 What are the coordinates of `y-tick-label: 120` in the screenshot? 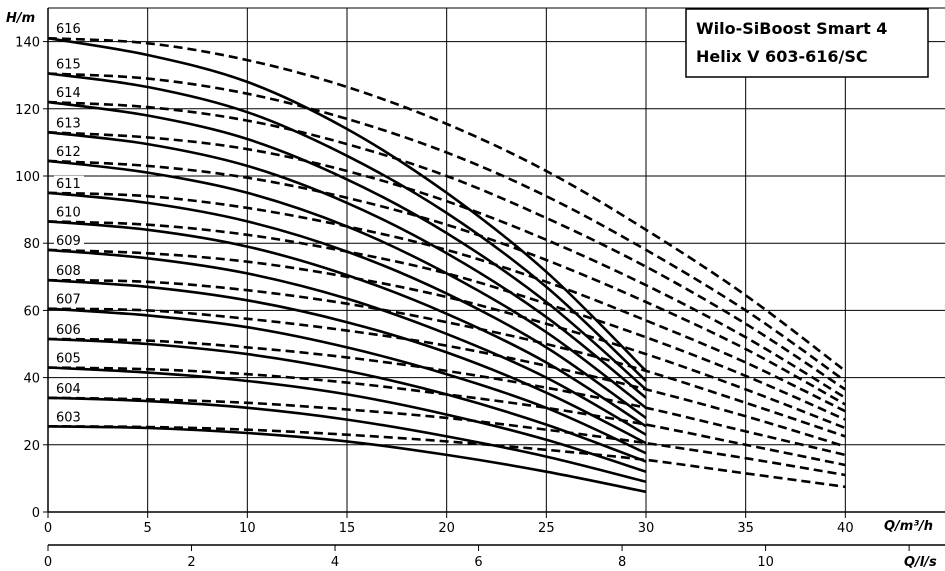 It's located at (27, 110).